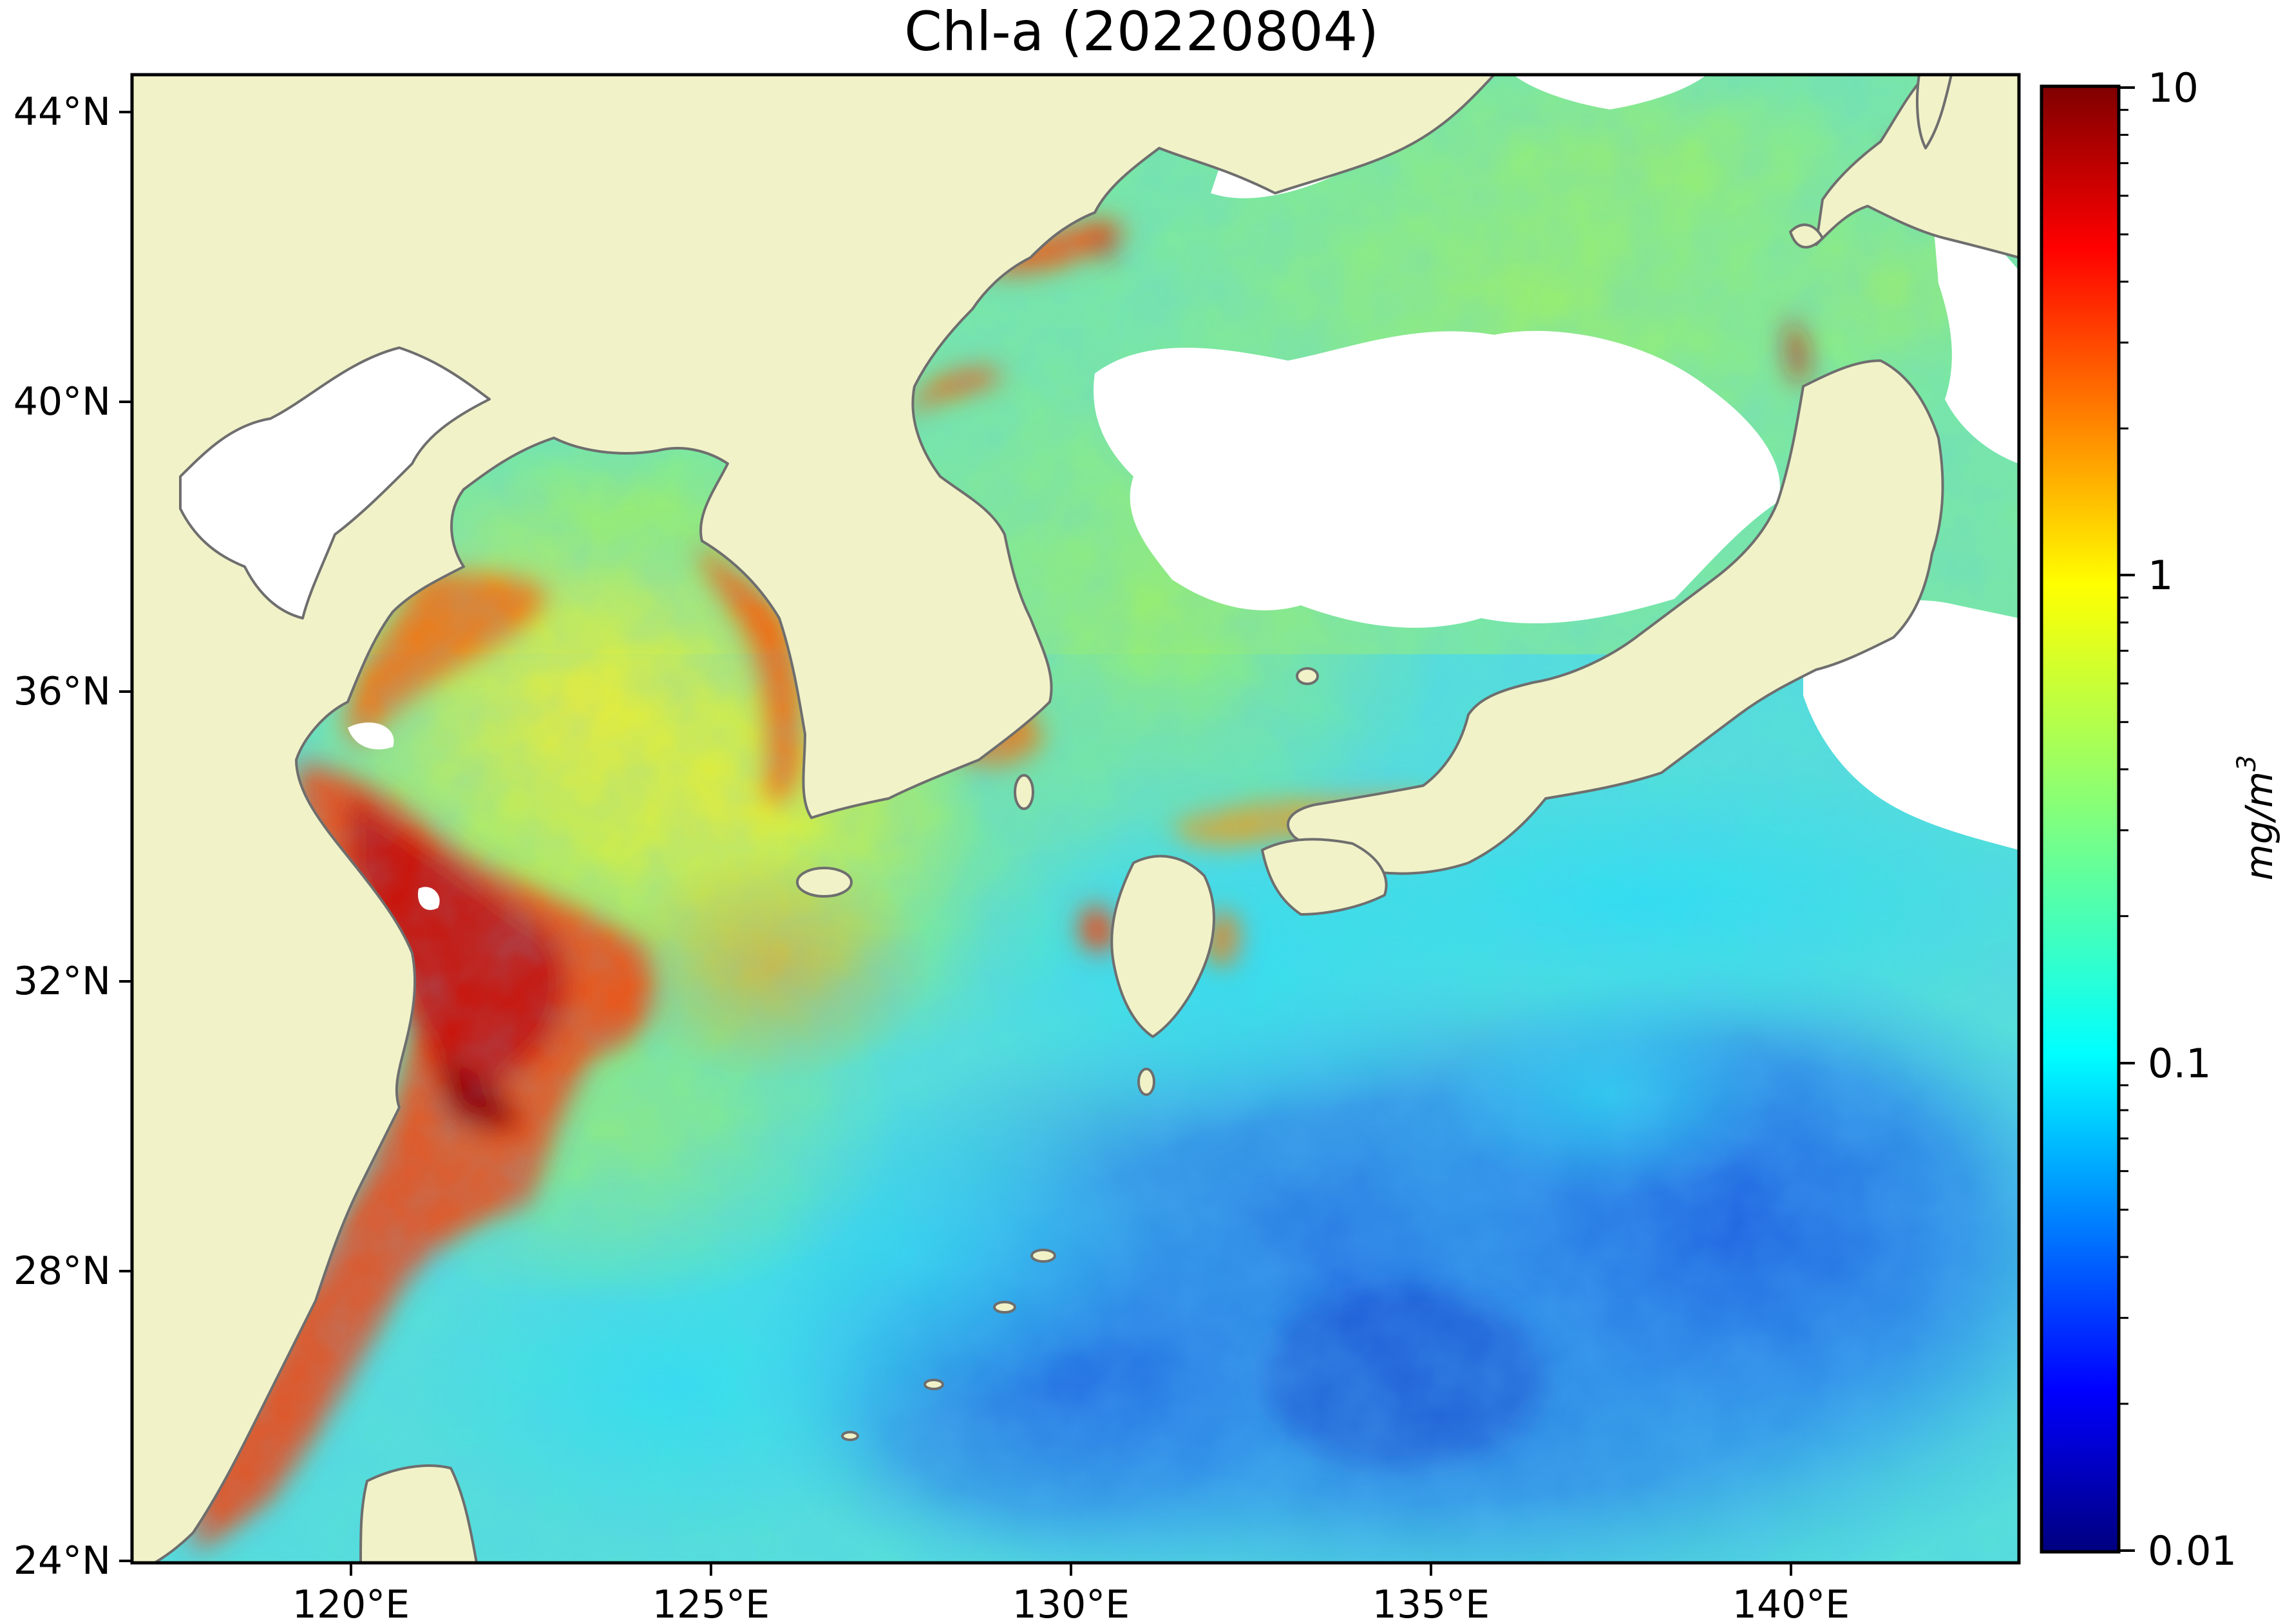 The width and height of the screenshot is (2283, 1624). Describe the element at coordinates (125, 837) in the screenshot. I see `lat-axis` at that location.